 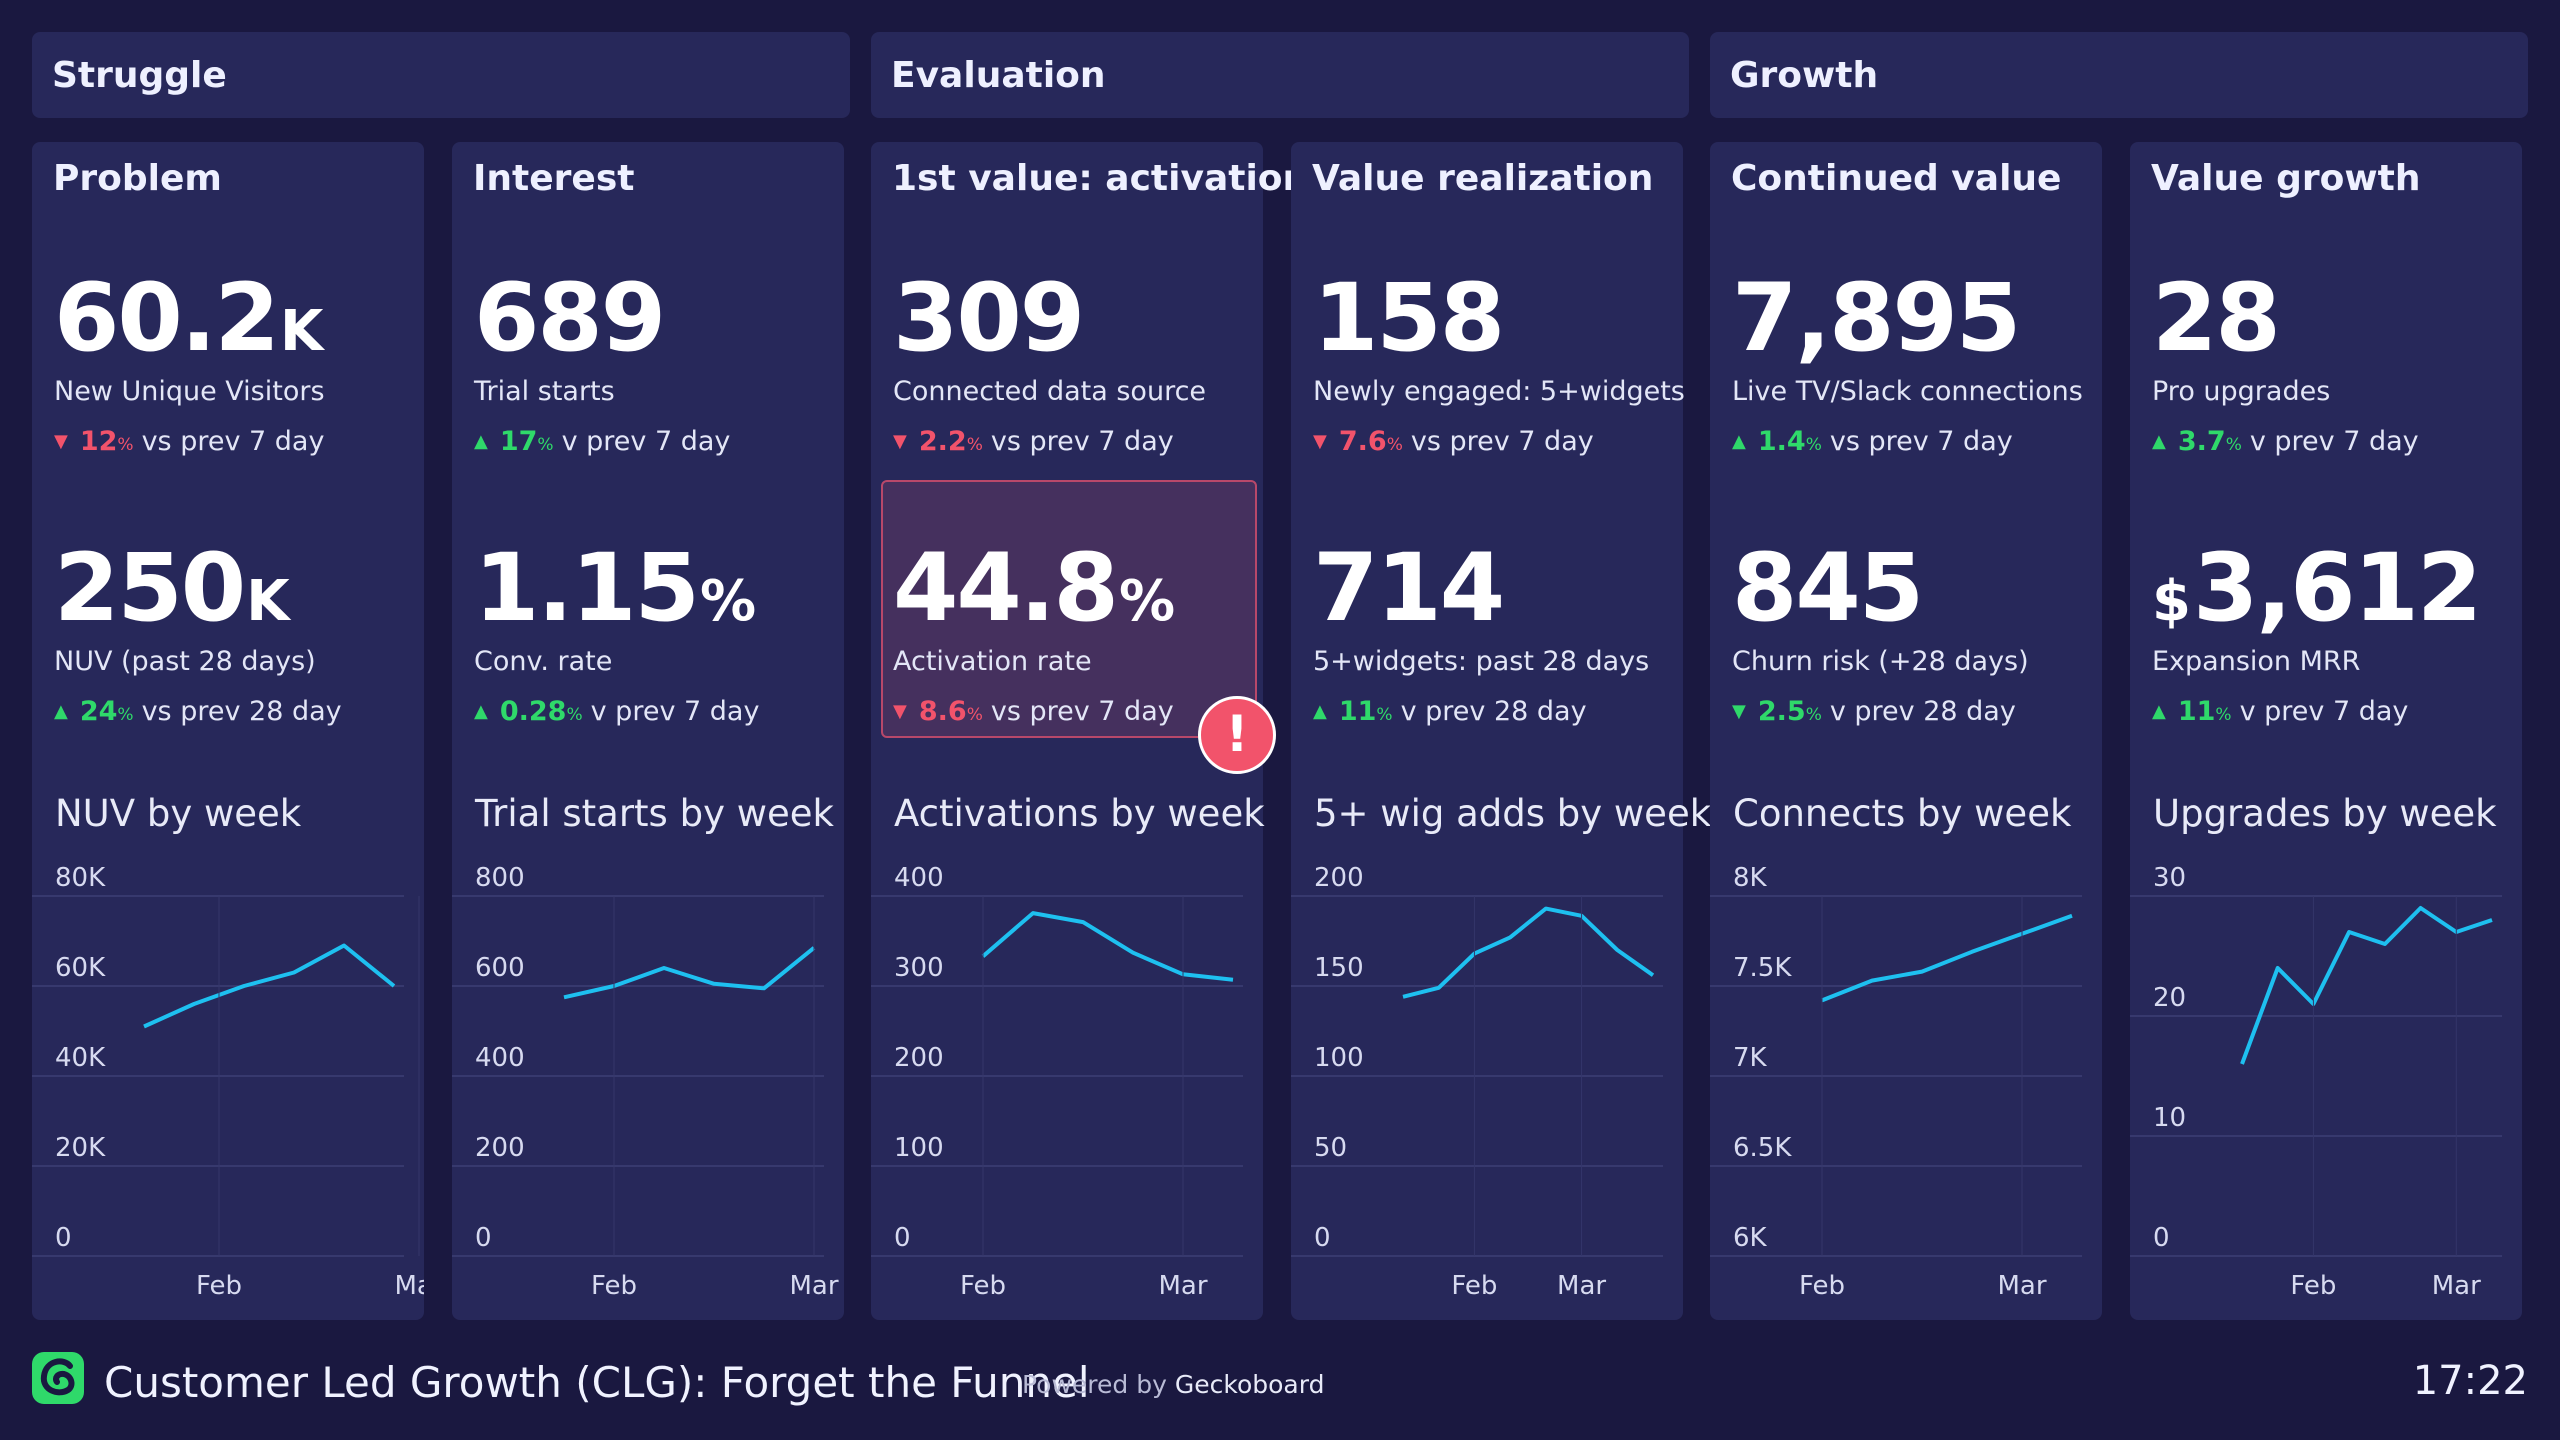 What do you see at coordinates (172, 589) in the screenshot?
I see `metric-value: 250K` at bounding box center [172, 589].